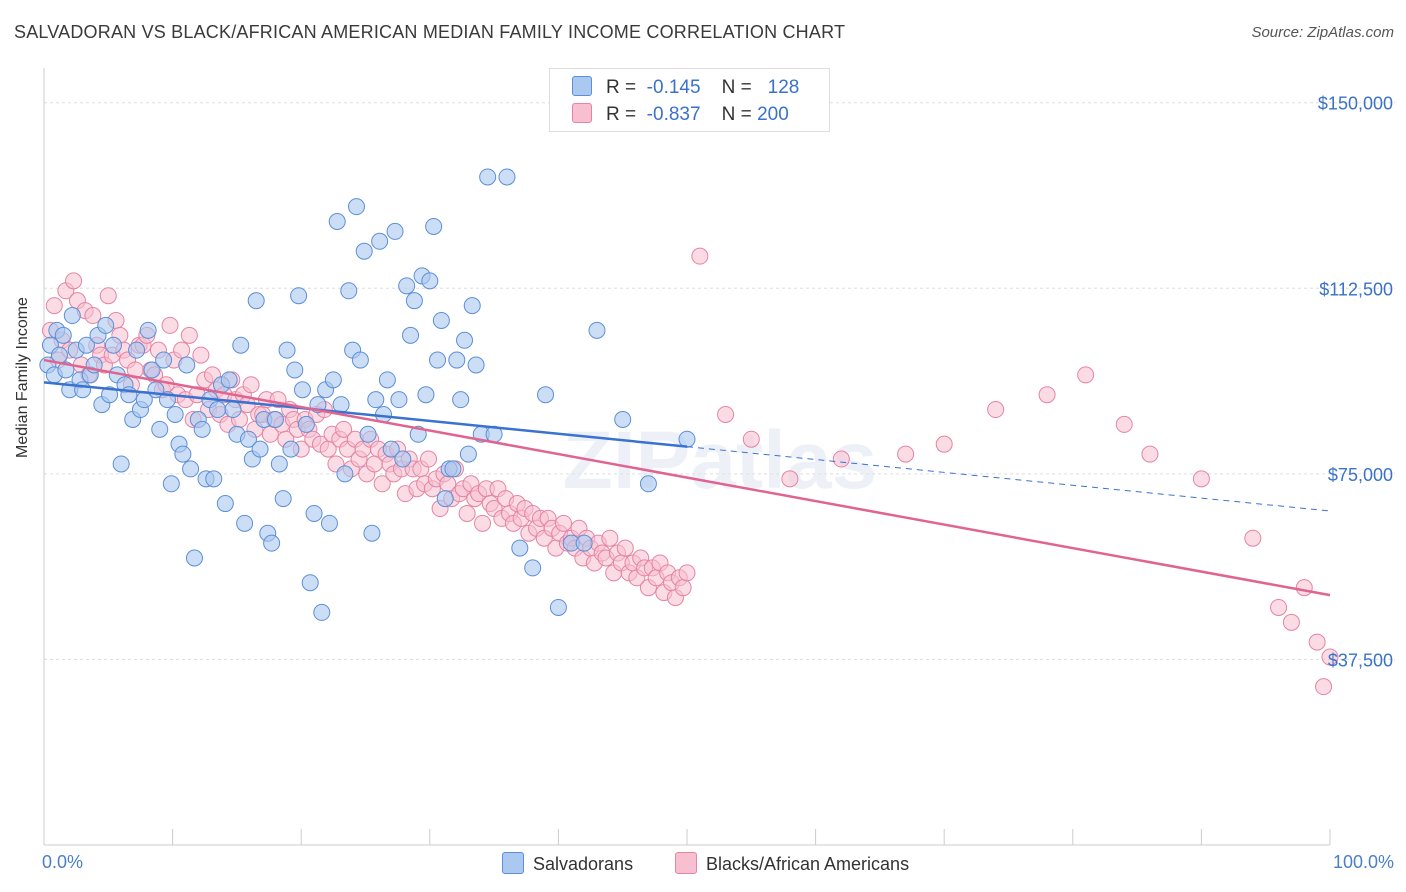 This screenshot has width=1406, height=892. What do you see at coordinates (621, 87) in the screenshot?
I see `r-label: R =` at bounding box center [621, 87].